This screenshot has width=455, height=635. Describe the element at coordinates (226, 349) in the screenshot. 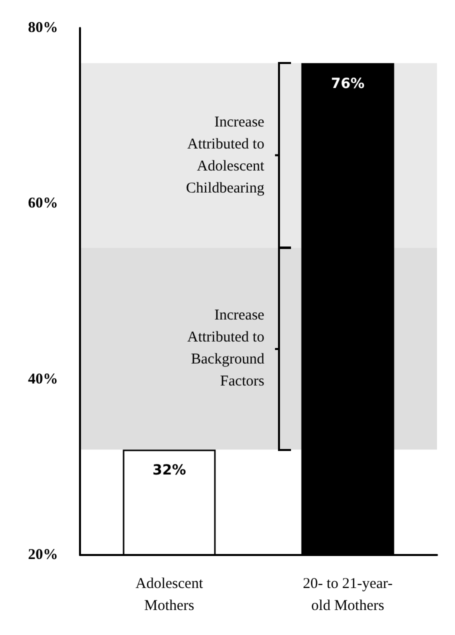

I see `band-label: Increase Attributed to Background Factors` at that location.